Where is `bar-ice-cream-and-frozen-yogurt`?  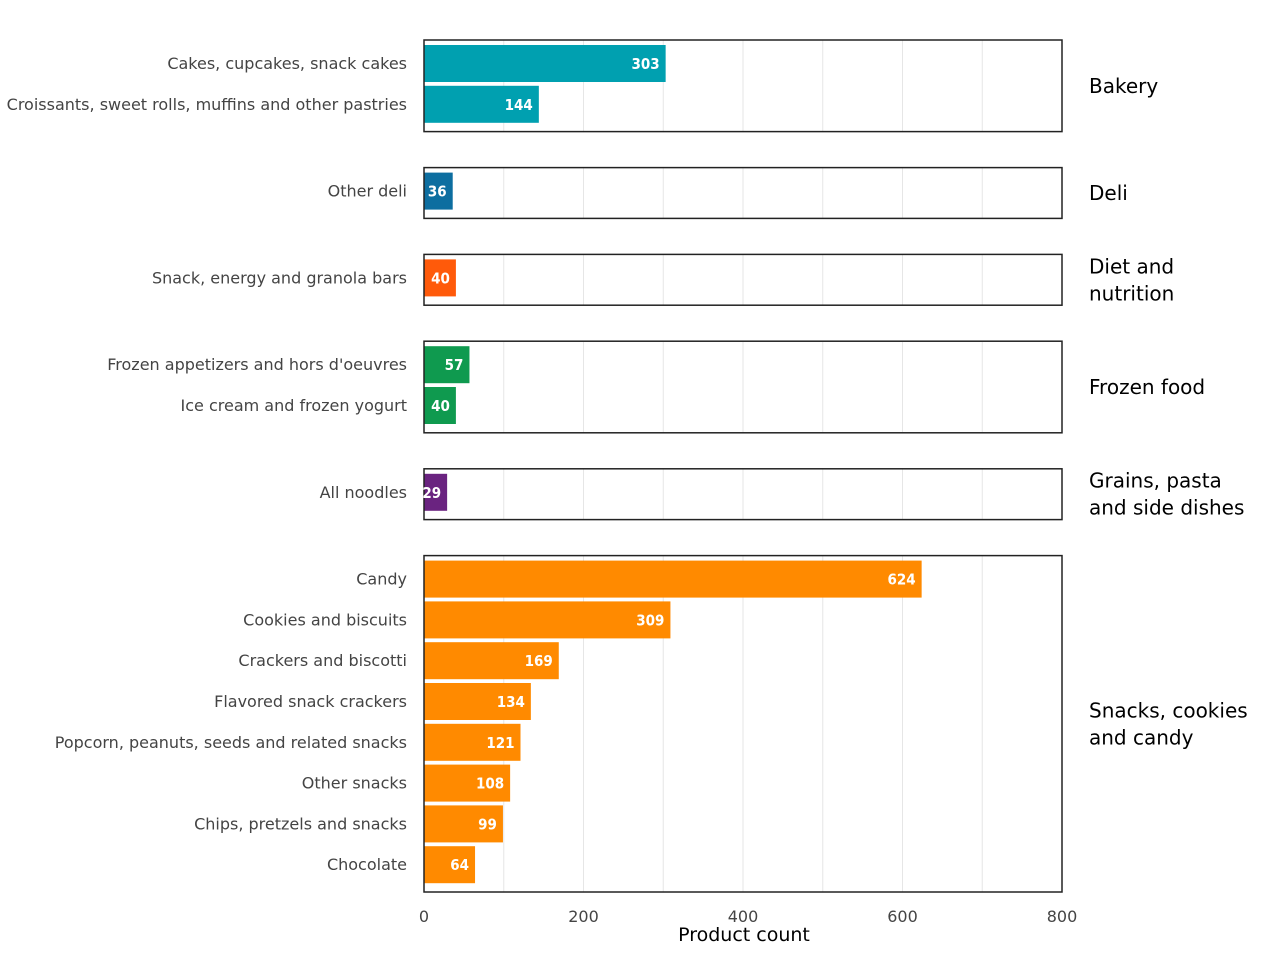
bar-ice-cream-and-frozen-yogurt is located at coordinates (440, 405).